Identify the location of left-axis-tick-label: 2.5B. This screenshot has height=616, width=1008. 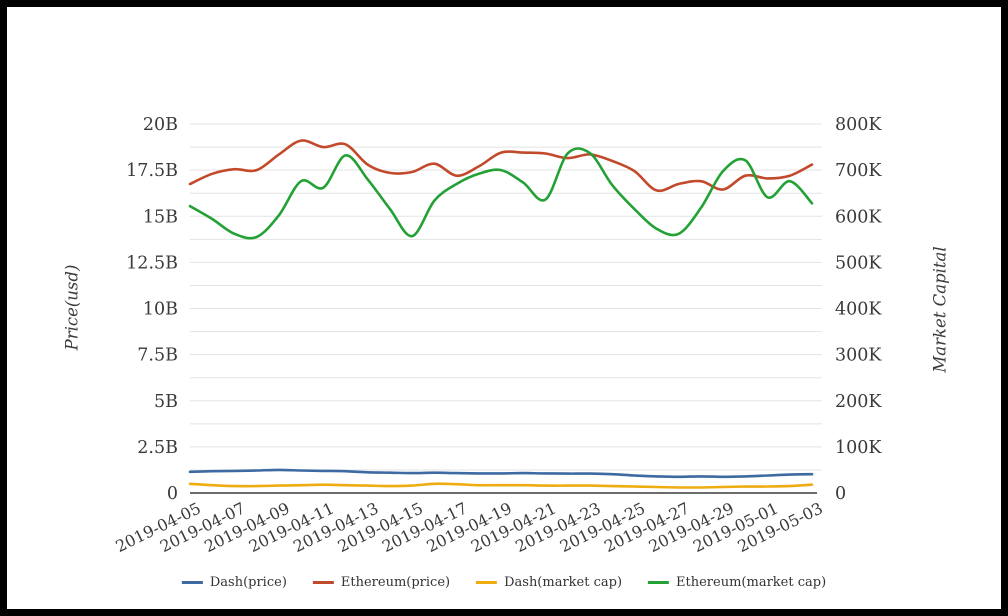
(157, 448).